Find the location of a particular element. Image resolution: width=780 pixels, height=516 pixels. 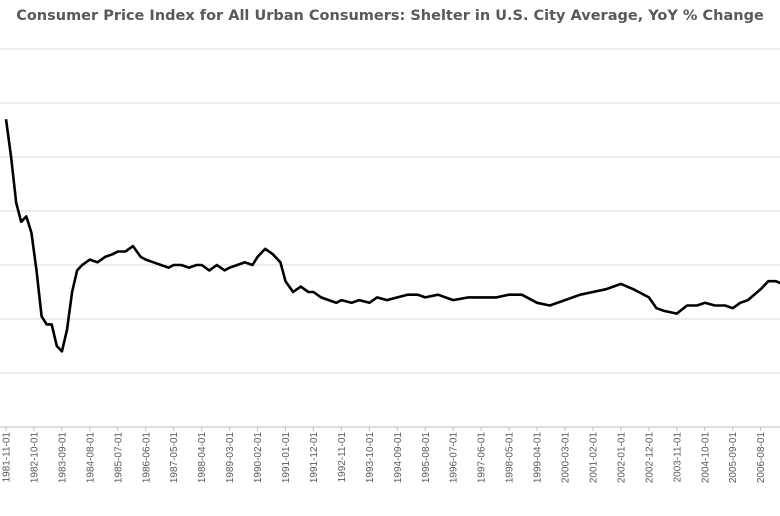

x-tick-label: 1984-08-01 is located at coordinates (90, 458).